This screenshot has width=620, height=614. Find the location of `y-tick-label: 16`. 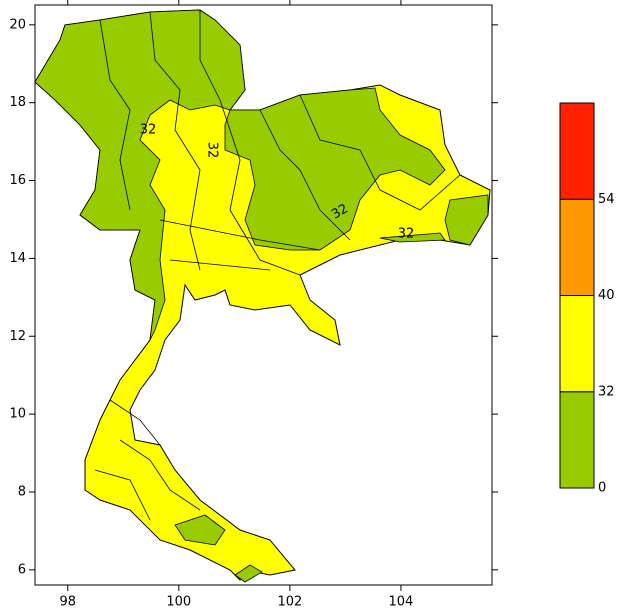

y-tick-label: 16 is located at coordinates (17, 180).